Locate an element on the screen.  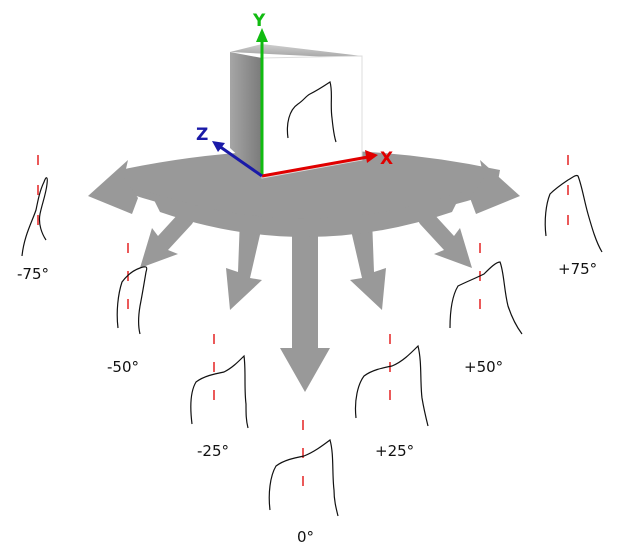
view-plus-25: +25° is located at coordinates (391, 397).